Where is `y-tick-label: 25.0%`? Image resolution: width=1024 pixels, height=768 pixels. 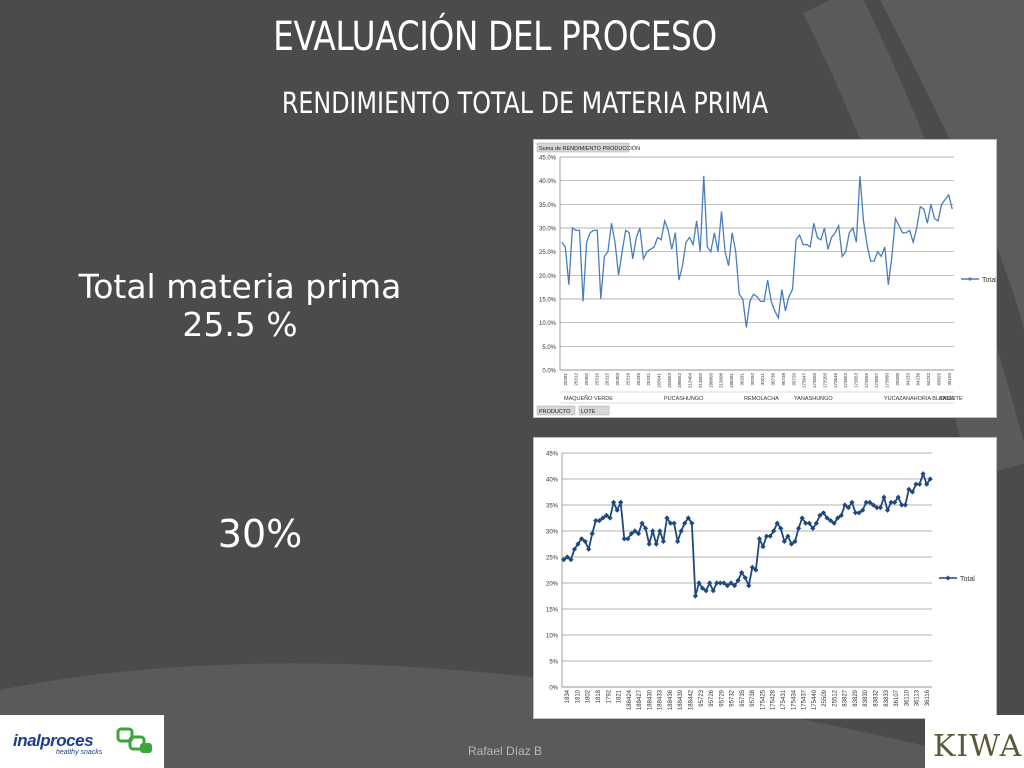 y-tick-label: 25.0% is located at coordinates (548, 253).